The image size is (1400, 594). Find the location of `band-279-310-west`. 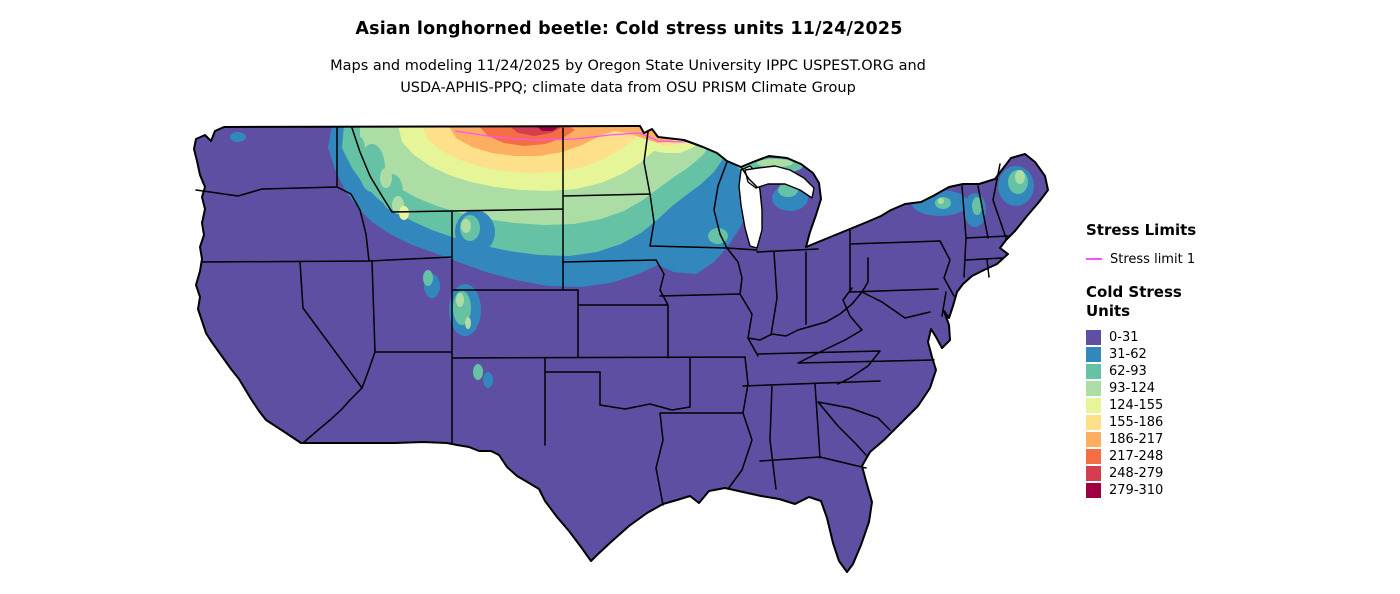

band-279-310-west is located at coordinates (547, 128).